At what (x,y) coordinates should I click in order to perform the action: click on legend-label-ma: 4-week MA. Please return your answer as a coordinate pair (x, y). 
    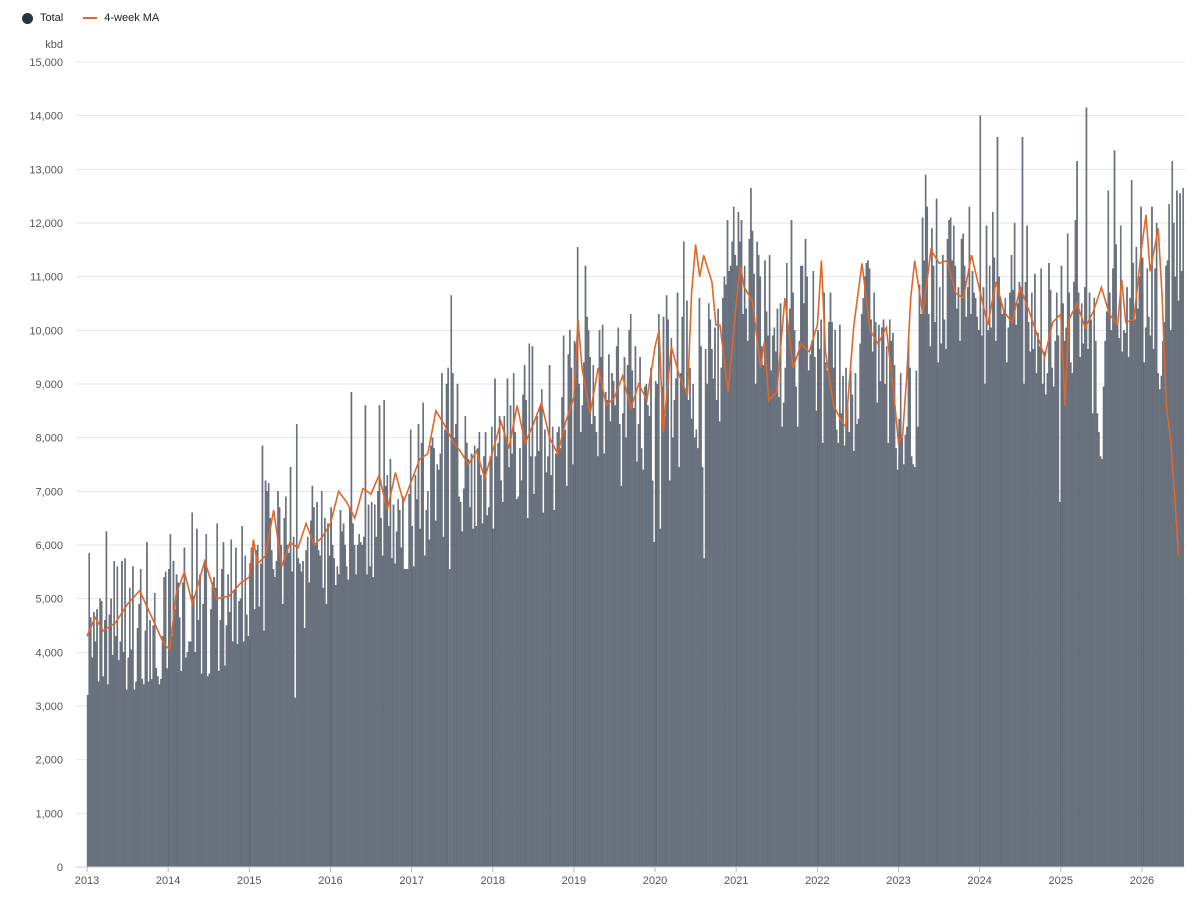
    Looking at the image, I should click on (132, 18).